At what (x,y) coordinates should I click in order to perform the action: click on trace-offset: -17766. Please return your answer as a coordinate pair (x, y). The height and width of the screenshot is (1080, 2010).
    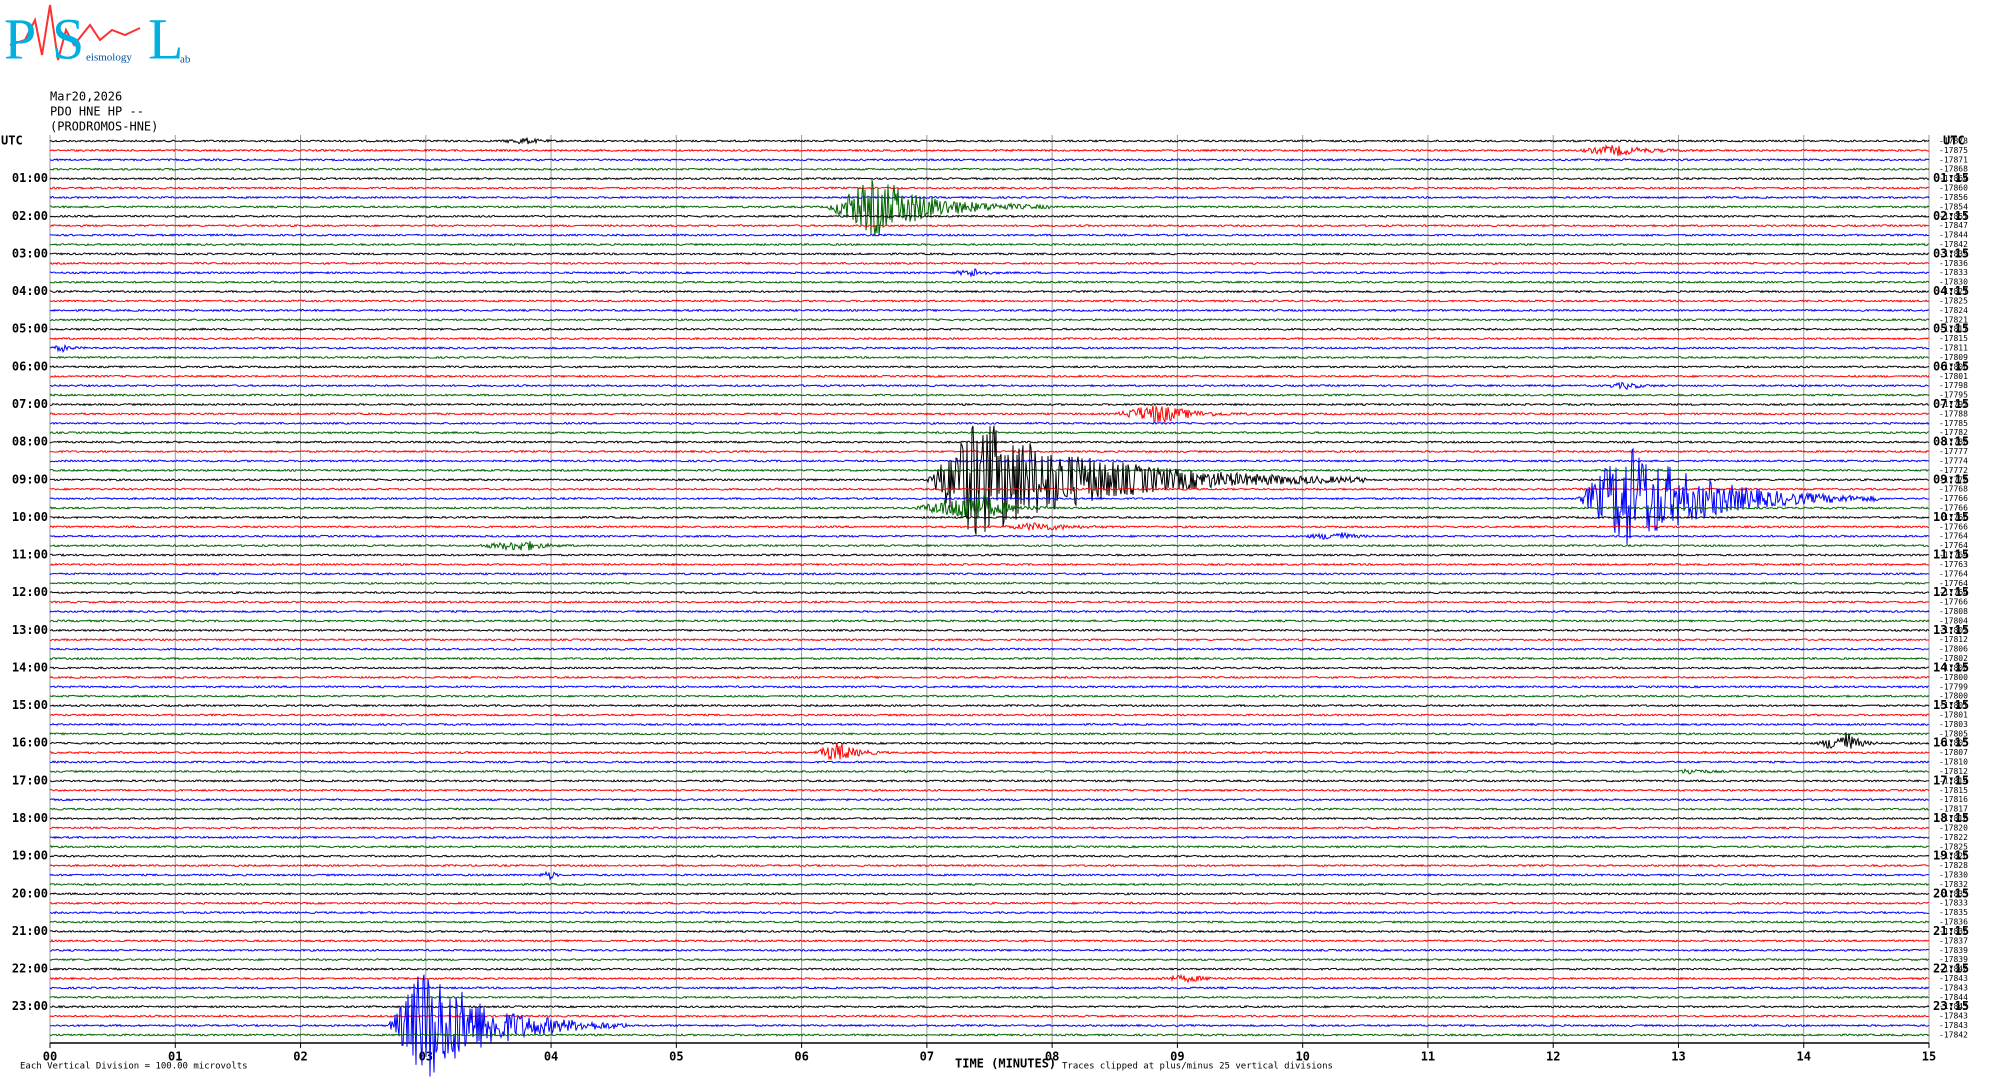
    Looking at the image, I should click on (1953, 517).